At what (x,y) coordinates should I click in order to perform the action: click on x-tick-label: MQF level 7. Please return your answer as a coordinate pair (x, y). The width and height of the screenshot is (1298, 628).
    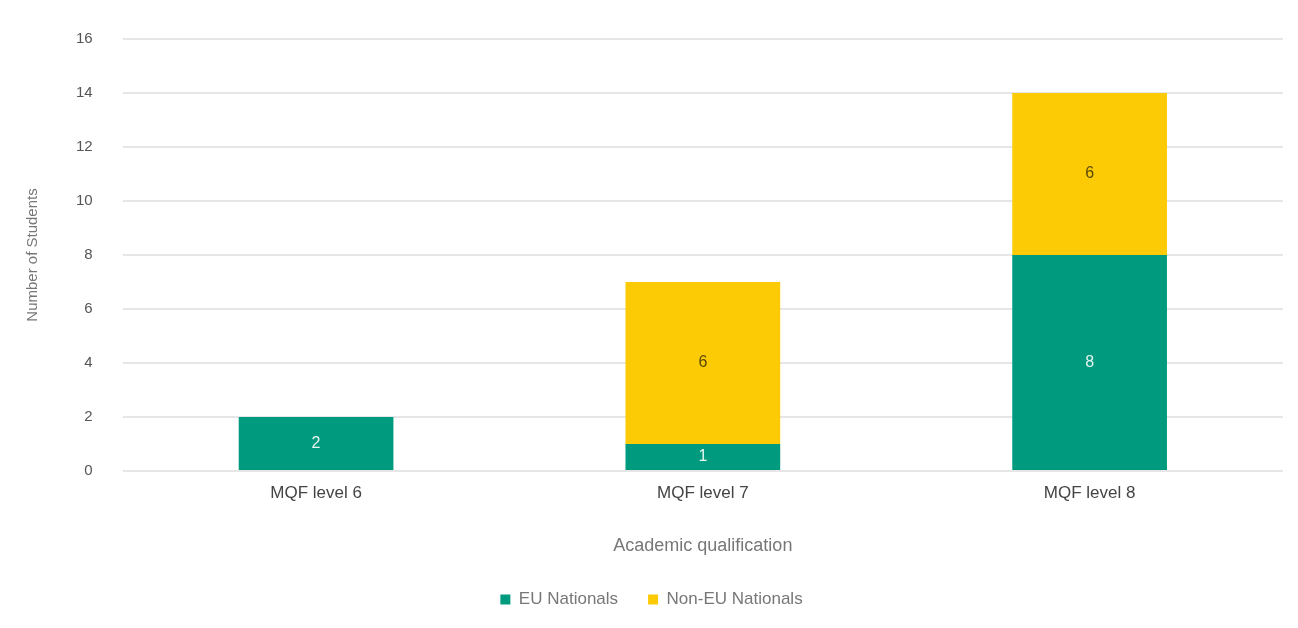
    Looking at the image, I should click on (703, 492).